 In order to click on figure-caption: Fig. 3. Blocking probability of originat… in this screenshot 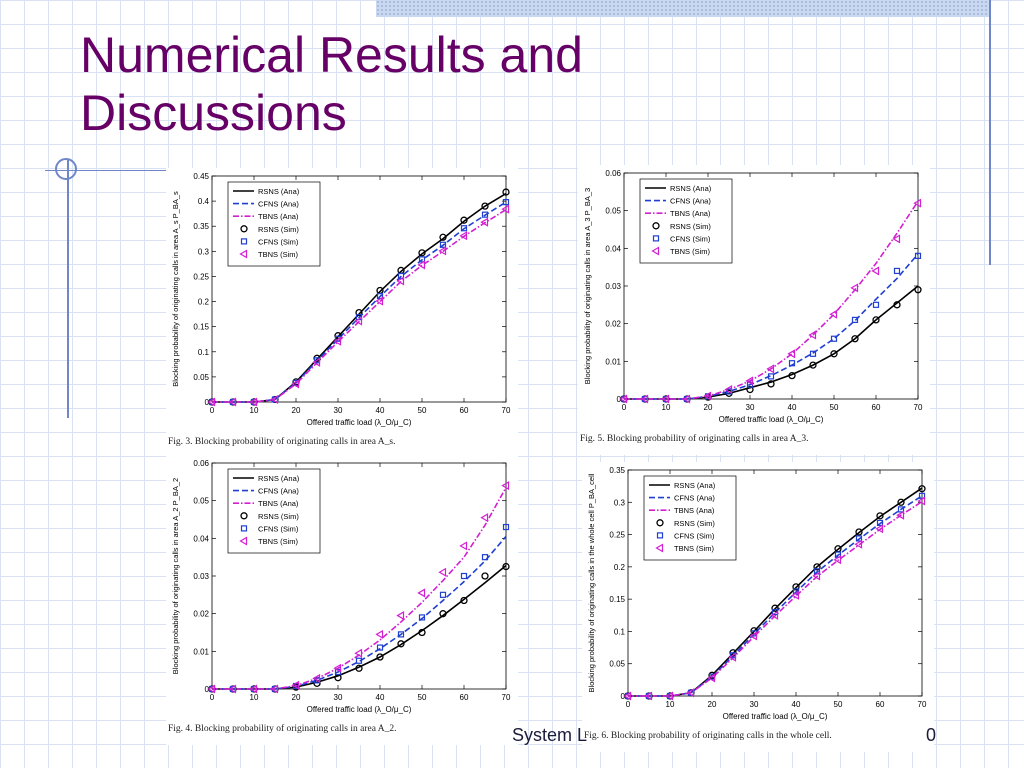, I will do `click(281, 441)`.